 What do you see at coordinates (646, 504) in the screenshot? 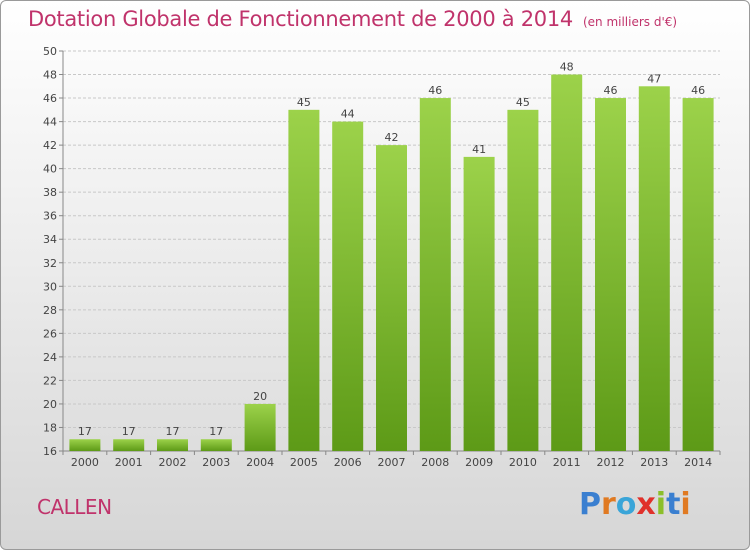
I see `logo-letter: x` at bounding box center [646, 504].